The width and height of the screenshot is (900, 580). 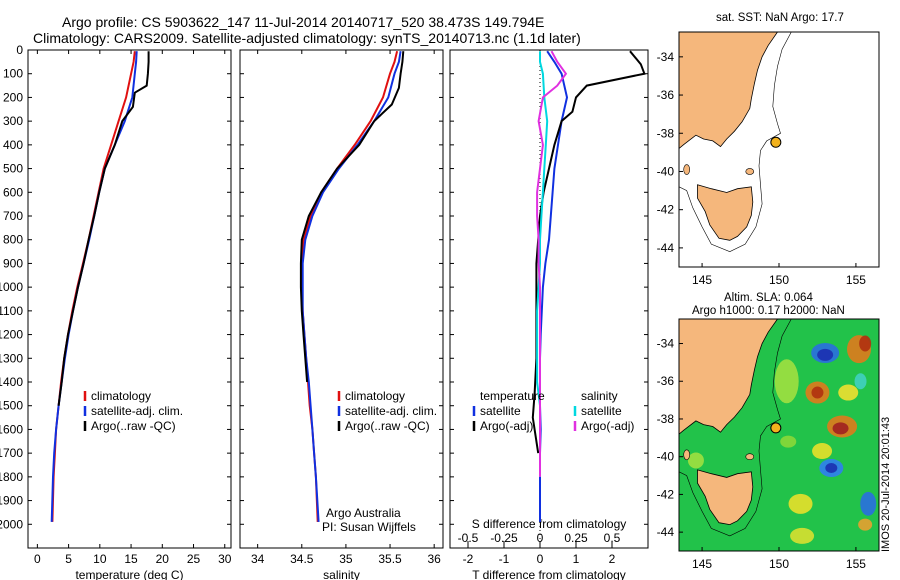 I want to click on x-tick-label: 25, so click(x=194, y=559).